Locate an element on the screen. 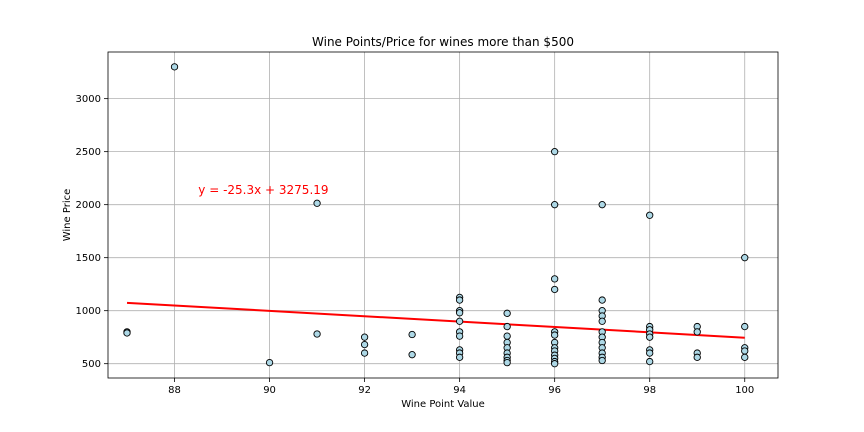 The image size is (864, 432). y-tick-label: 2500 is located at coordinates (88, 152).